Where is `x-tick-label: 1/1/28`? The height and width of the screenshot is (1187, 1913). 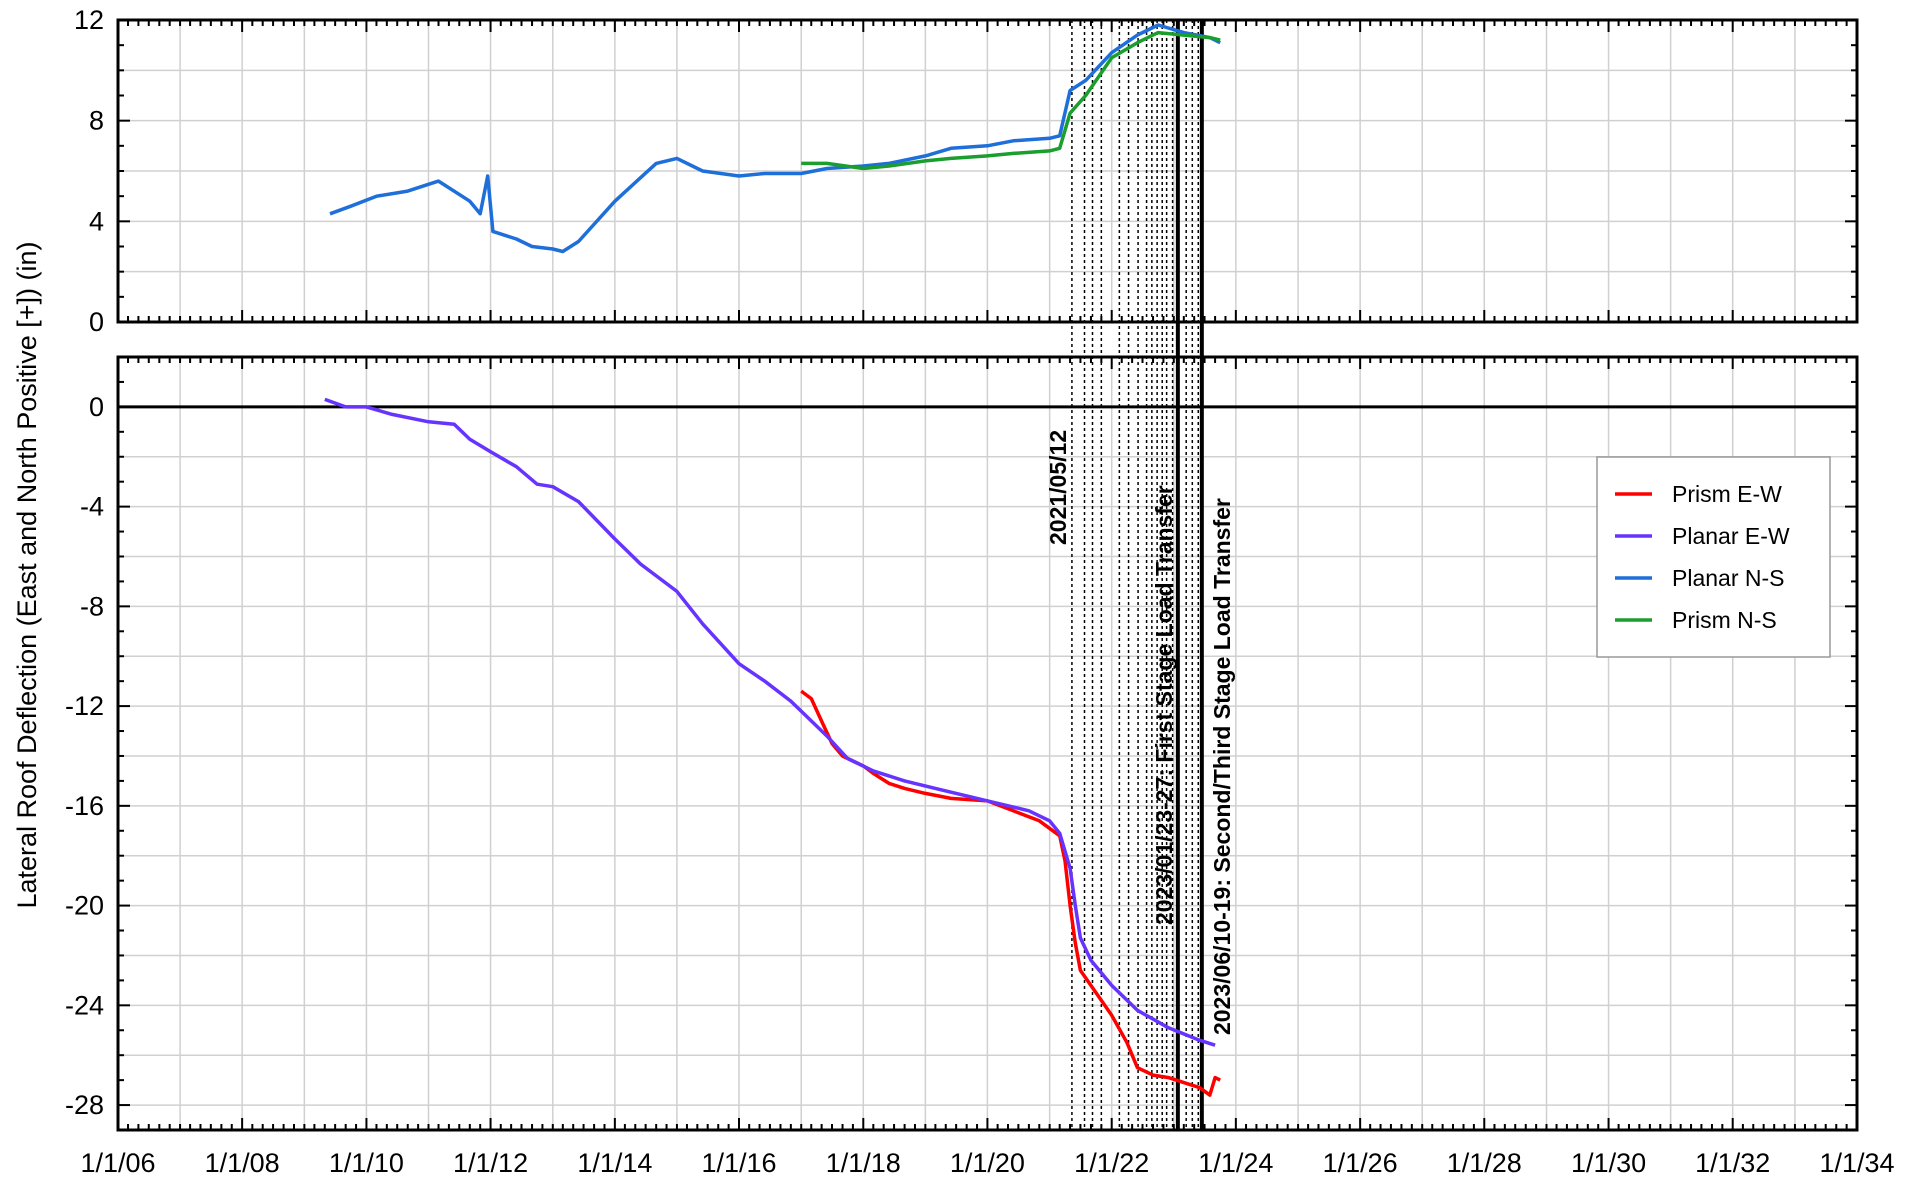
x-tick-label: 1/1/28 is located at coordinates (1484, 1163).